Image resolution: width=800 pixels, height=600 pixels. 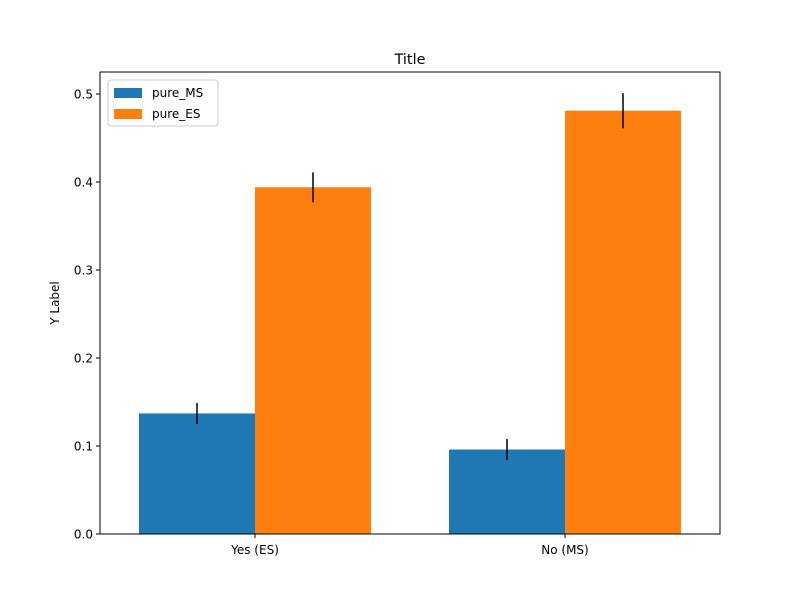 What do you see at coordinates (83, 535) in the screenshot?
I see `y-tick-label-0: 0.0` at bounding box center [83, 535].